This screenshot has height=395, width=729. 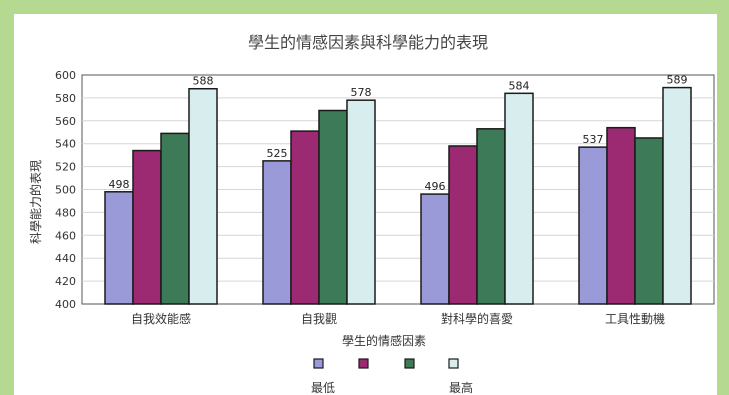 What do you see at coordinates (323, 388) in the screenshot?
I see `legend-low-label: 最低` at bounding box center [323, 388].